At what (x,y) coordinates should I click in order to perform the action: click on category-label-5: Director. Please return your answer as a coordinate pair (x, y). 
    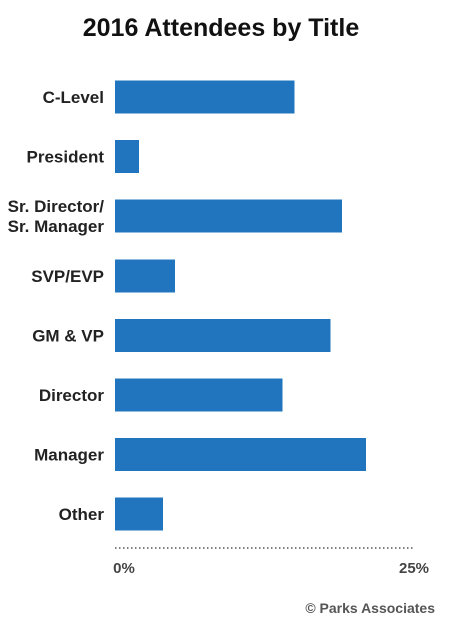
    Looking at the image, I should click on (72, 395).